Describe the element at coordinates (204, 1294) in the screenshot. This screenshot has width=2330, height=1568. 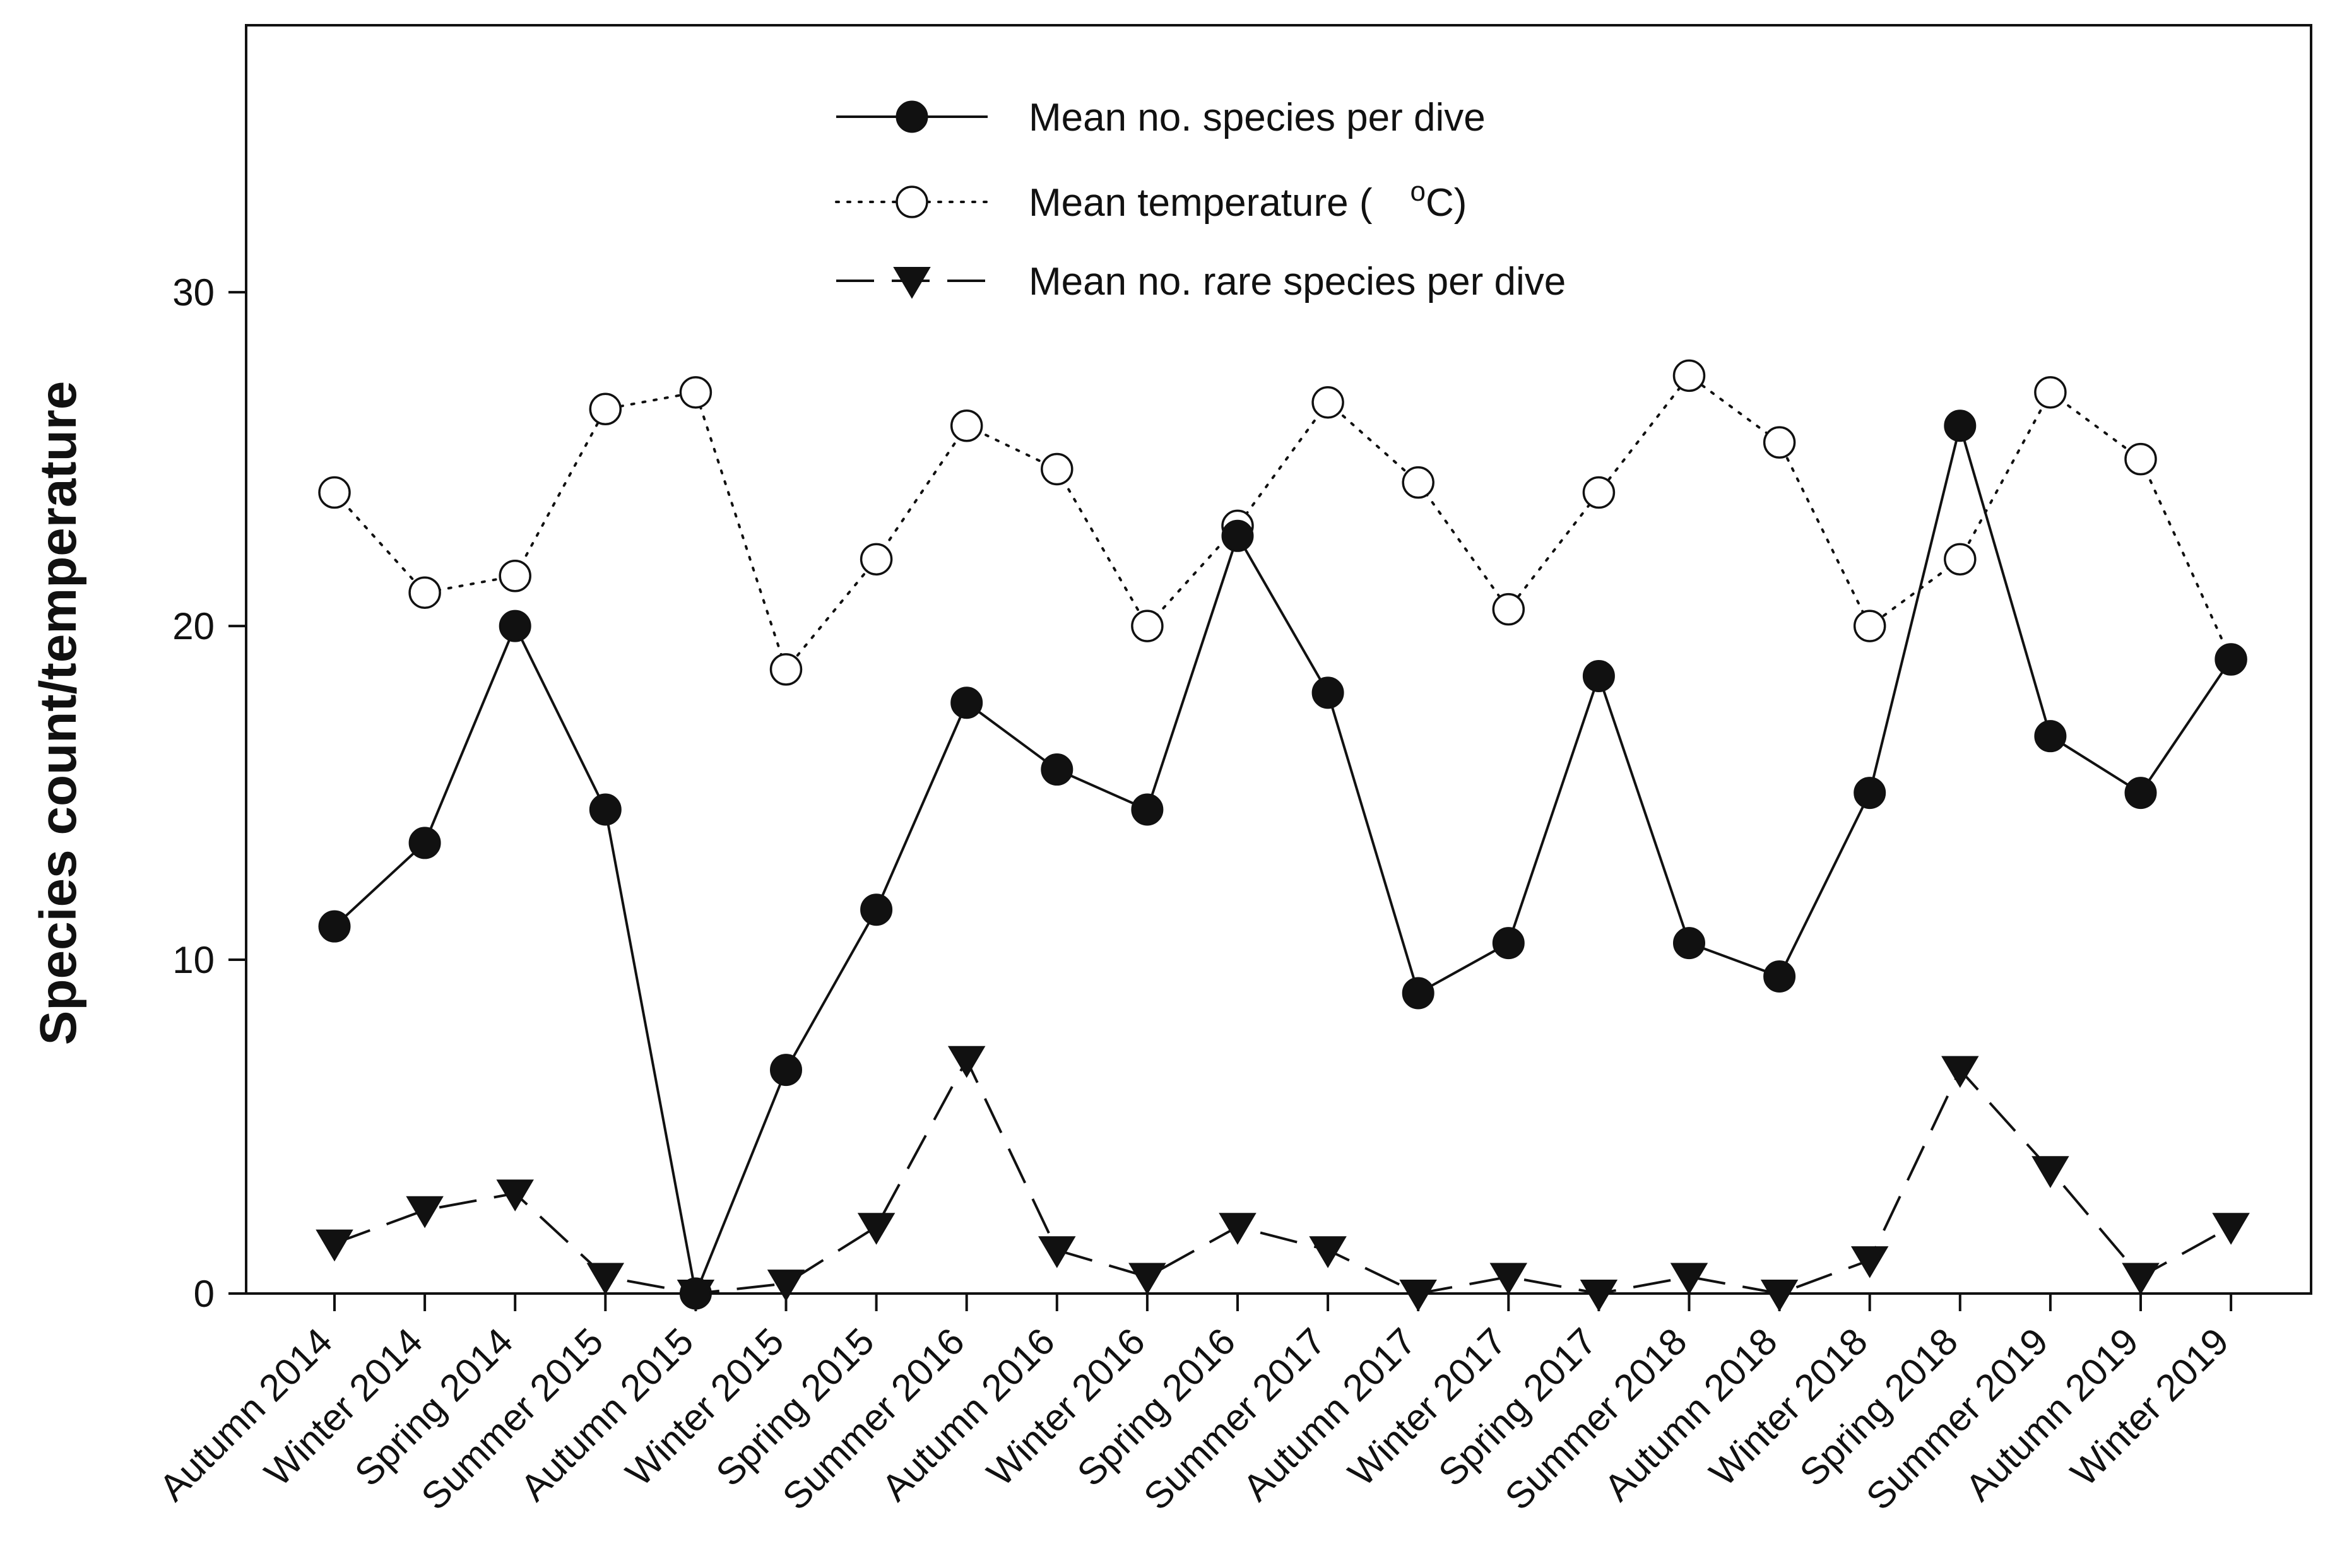
I see `y-tick-label: 0` at that location.